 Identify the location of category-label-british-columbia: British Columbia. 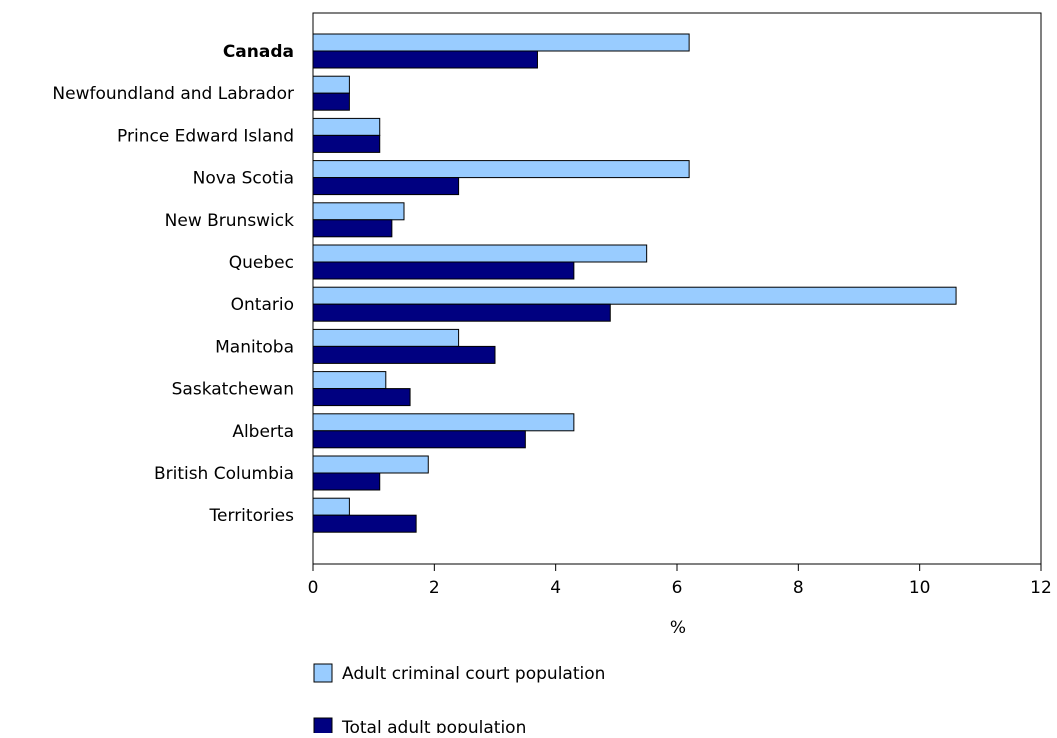
(224, 474).